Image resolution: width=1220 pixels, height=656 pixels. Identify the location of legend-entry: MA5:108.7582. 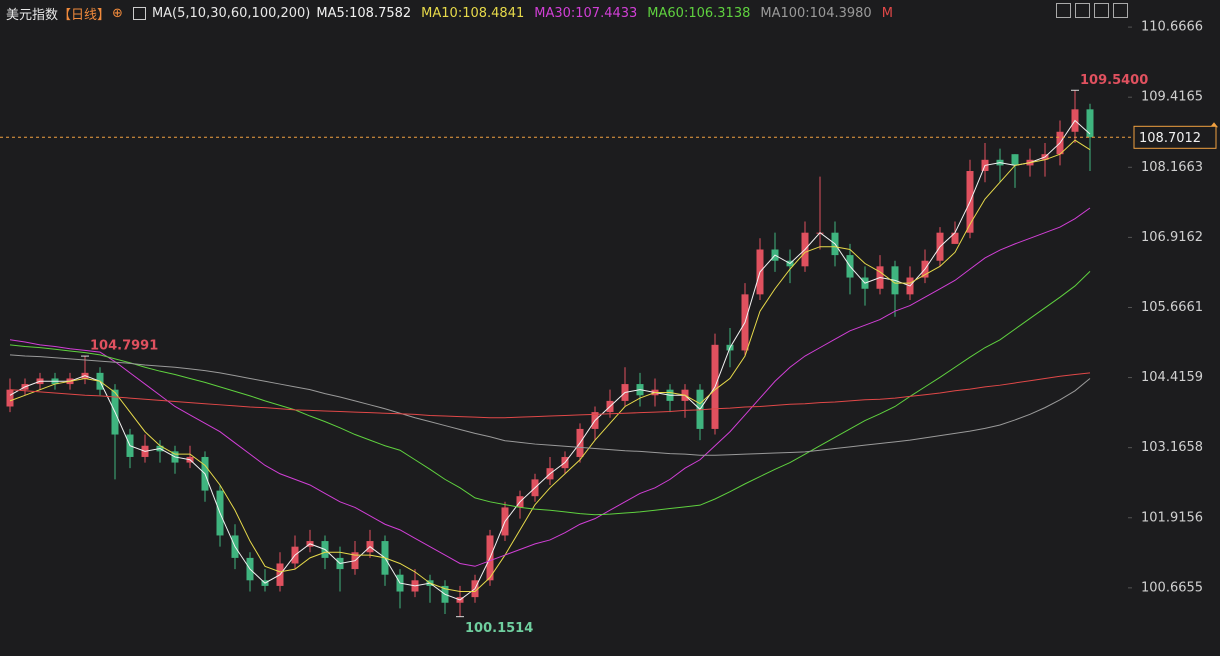
(364, 13).